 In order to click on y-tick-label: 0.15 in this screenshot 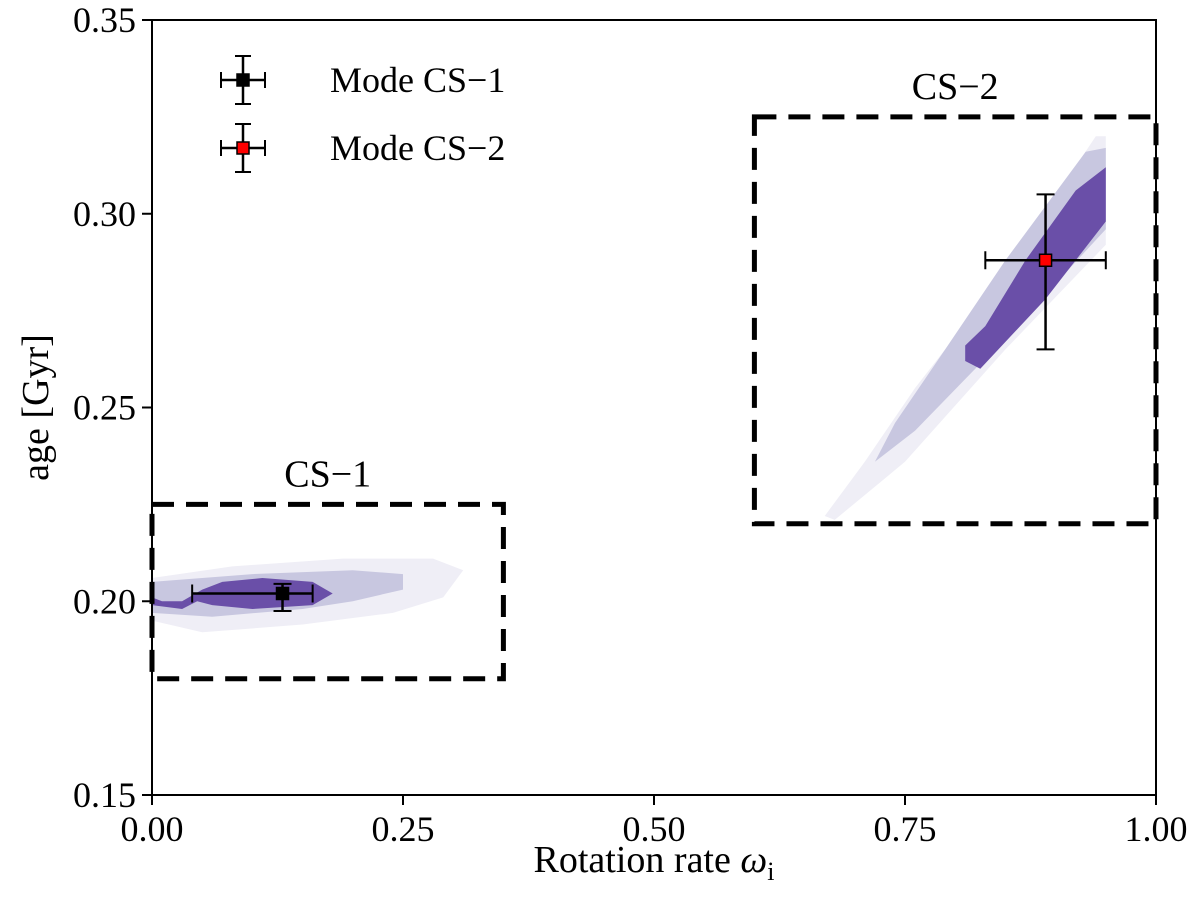, I will do `click(104, 795)`.